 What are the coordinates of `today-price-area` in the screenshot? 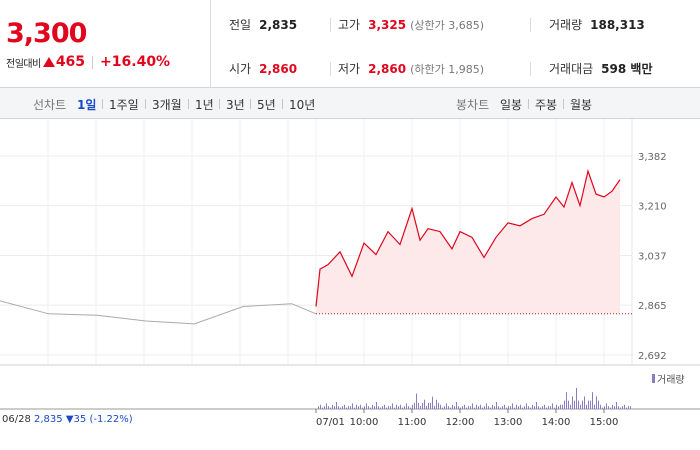 It's located at (468, 242).